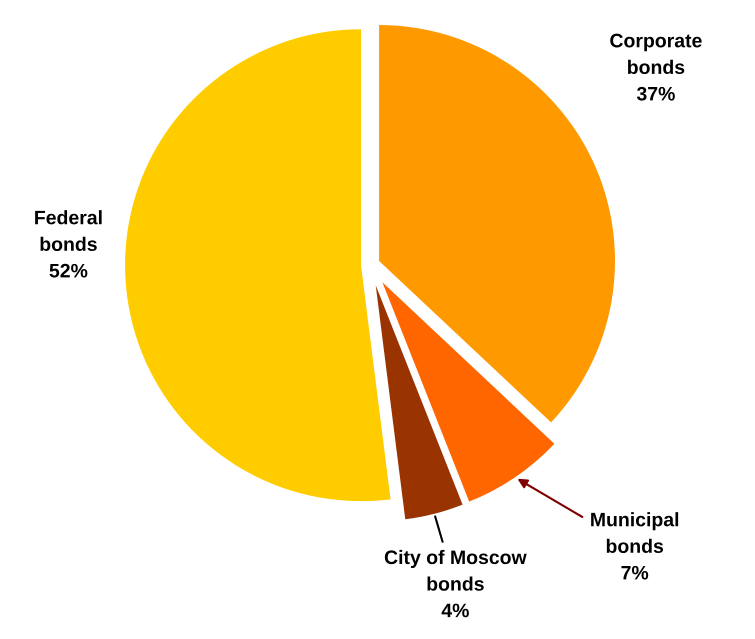 The image size is (755, 639). What do you see at coordinates (455, 611) in the screenshot?
I see `data-label: 4%` at bounding box center [455, 611].